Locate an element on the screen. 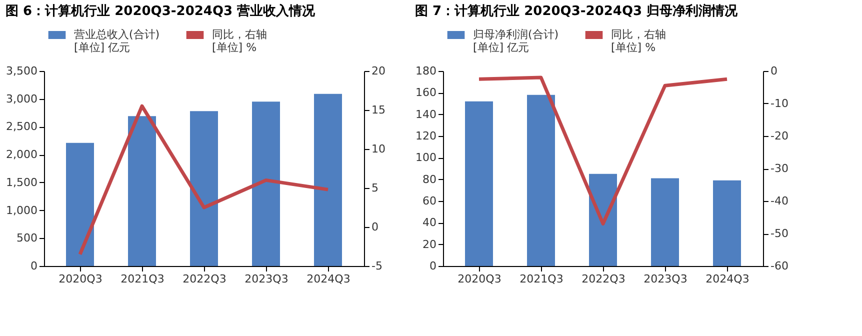 This screenshot has height=336, width=862. y2-tick-label: -5 is located at coordinates (377, 266).